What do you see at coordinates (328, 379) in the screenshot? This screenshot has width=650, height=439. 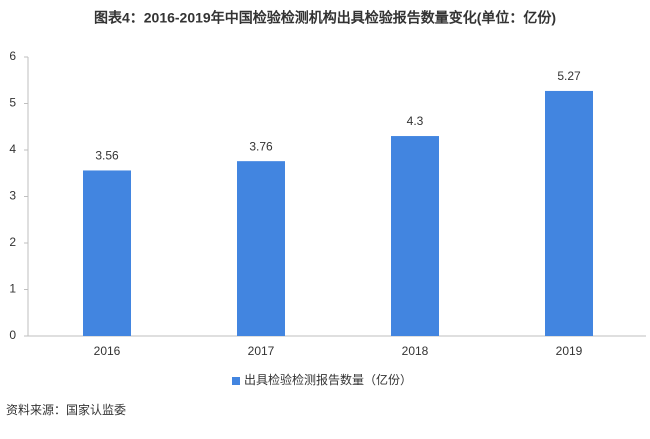 I see `legend-label: 出具检验检测报告数量（亿份）` at bounding box center [328, 379].